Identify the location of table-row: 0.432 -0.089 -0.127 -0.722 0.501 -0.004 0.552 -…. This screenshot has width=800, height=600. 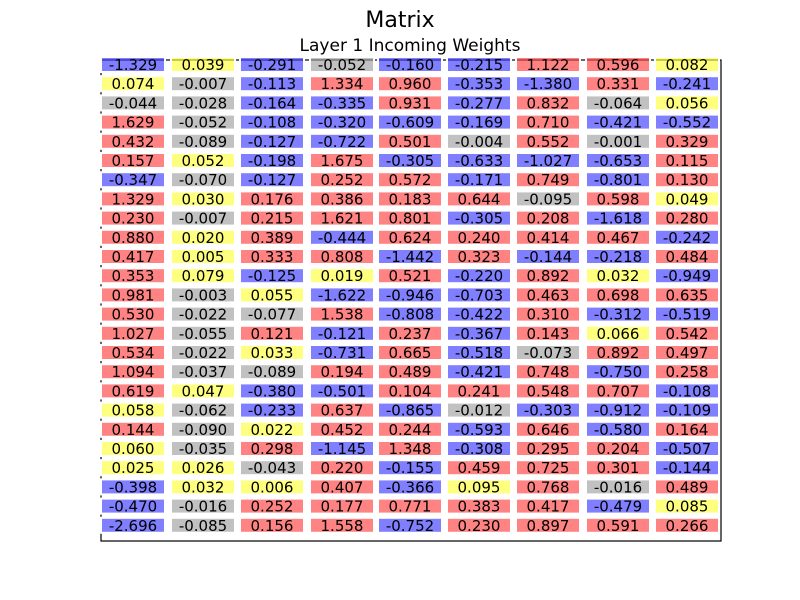
(410, 141).